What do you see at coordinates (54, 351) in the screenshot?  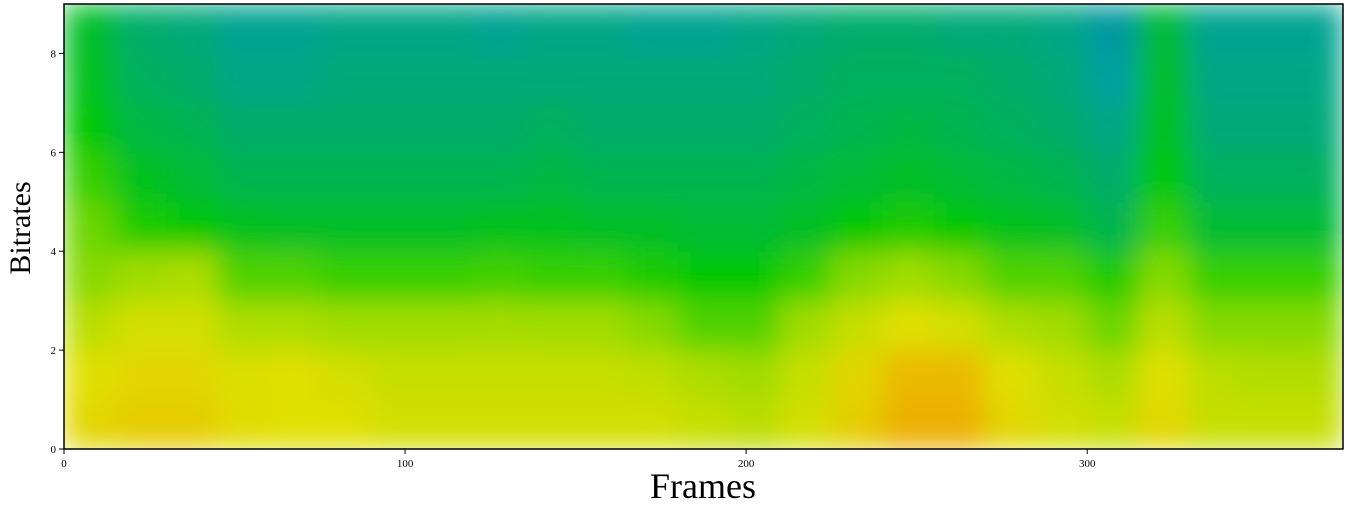 I see `y-tick-label: 2` at bounding box center [54, 351].